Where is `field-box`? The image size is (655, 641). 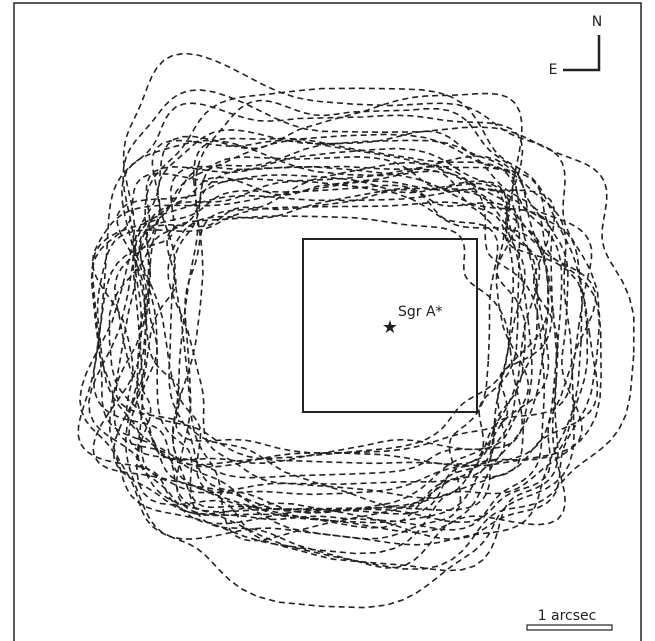
field-box is located at coordinates (390, 325).